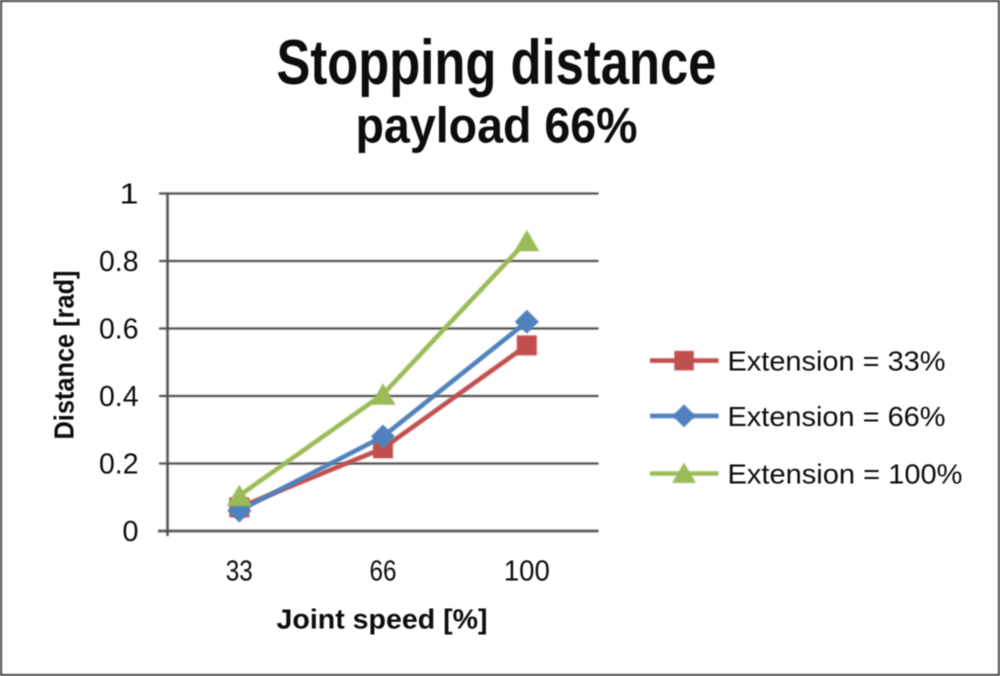 This screenshot has width=1000, height=676. I want to click on svg-text: 66, so click(383, 572).